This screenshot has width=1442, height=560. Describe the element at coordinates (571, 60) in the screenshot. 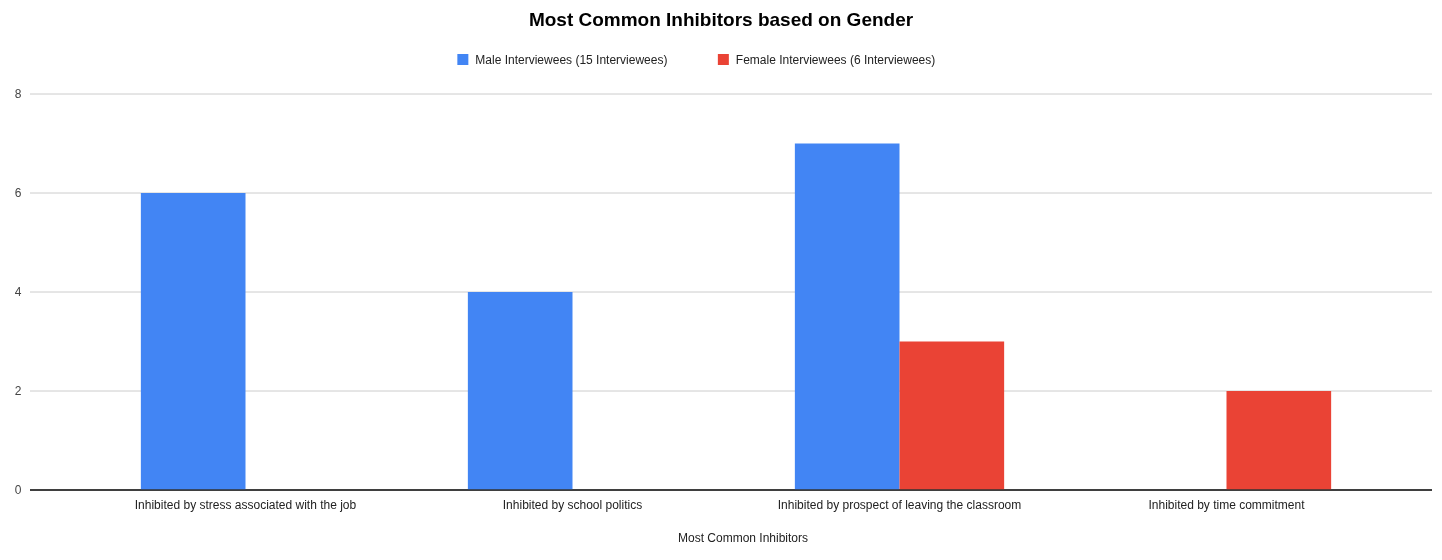

I see `legend-label: Male Interviewees (15 Interviewees)` at that location.